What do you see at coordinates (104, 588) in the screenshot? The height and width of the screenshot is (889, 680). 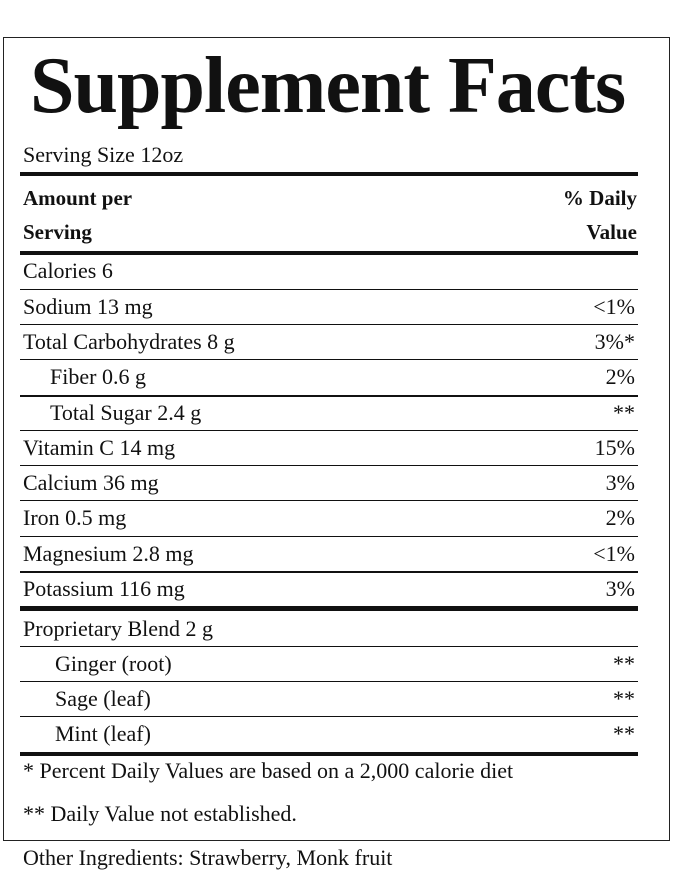 I see `nutrient-label: Potassium 116 mg` at bounding box center [104, 588].